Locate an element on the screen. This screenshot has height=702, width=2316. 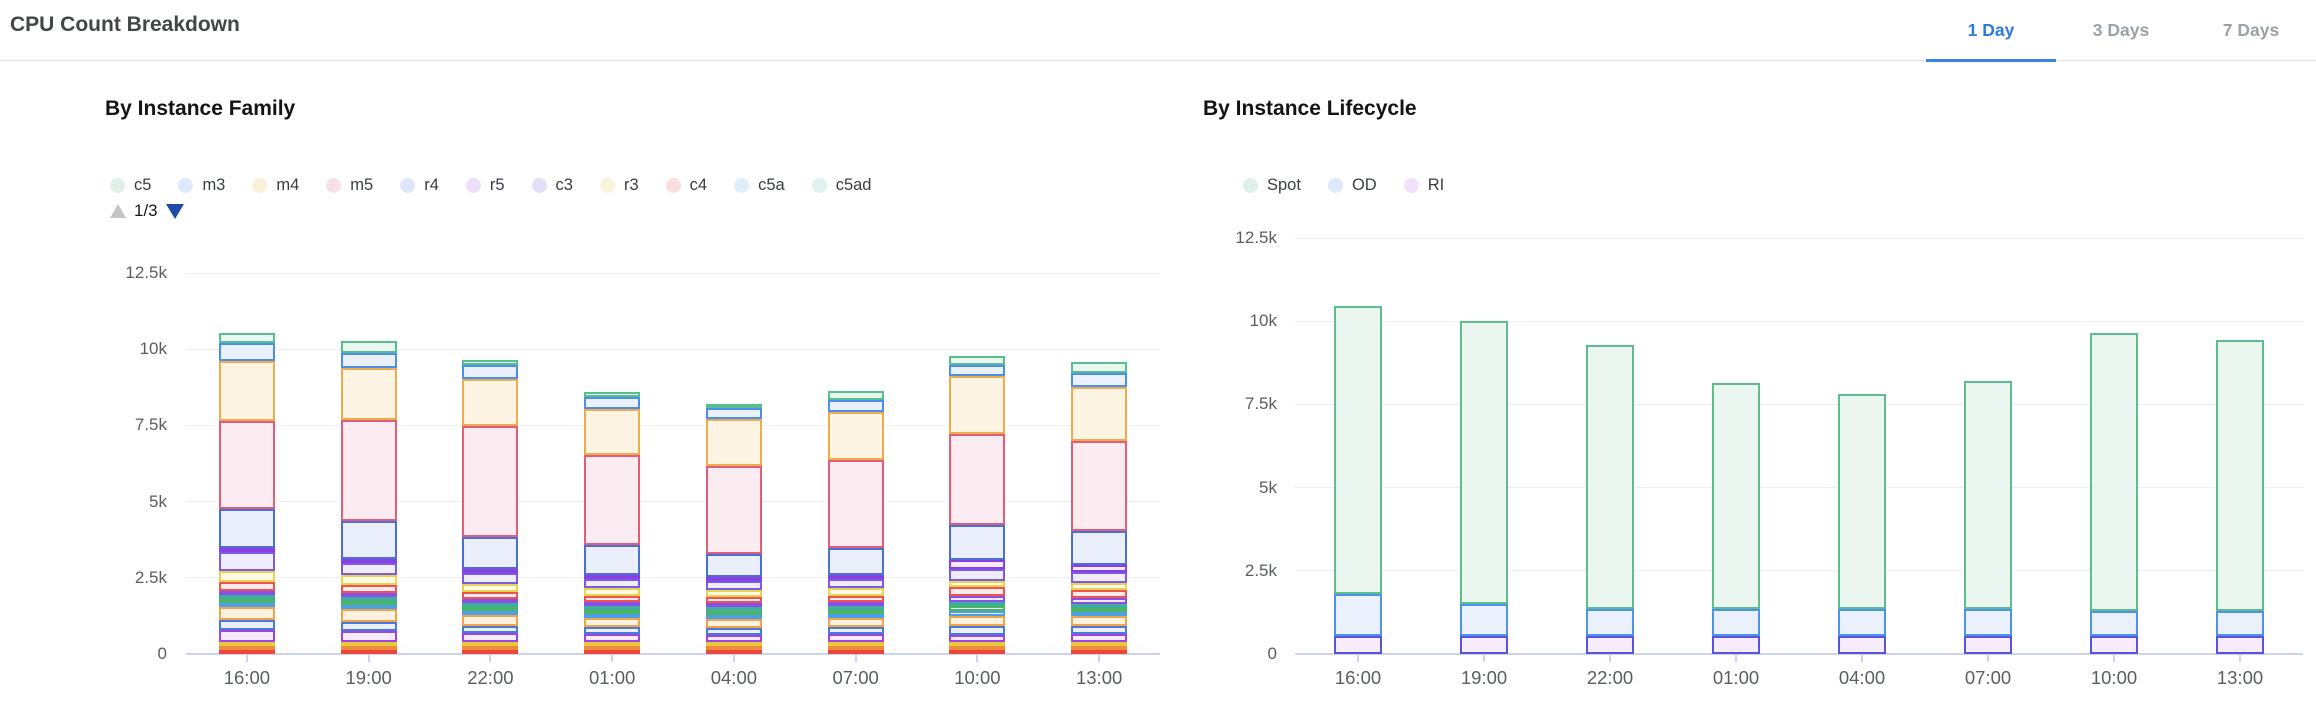
legend-item-c5a: c5a is located at coordinates (759, 185).